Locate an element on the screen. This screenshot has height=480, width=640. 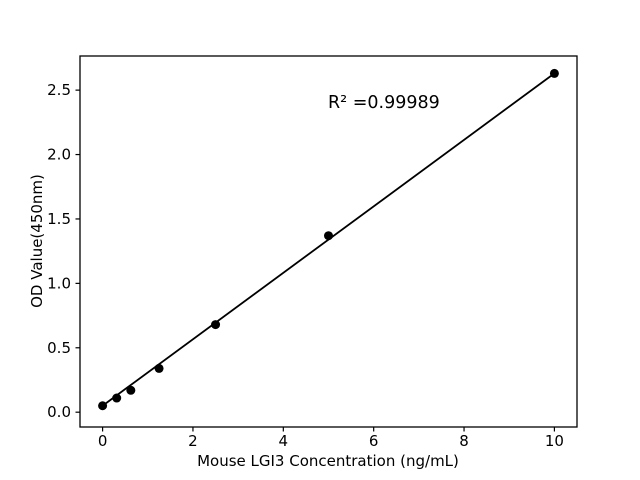
y-tick-label: 0.0 is located at coordinates (59, 412).